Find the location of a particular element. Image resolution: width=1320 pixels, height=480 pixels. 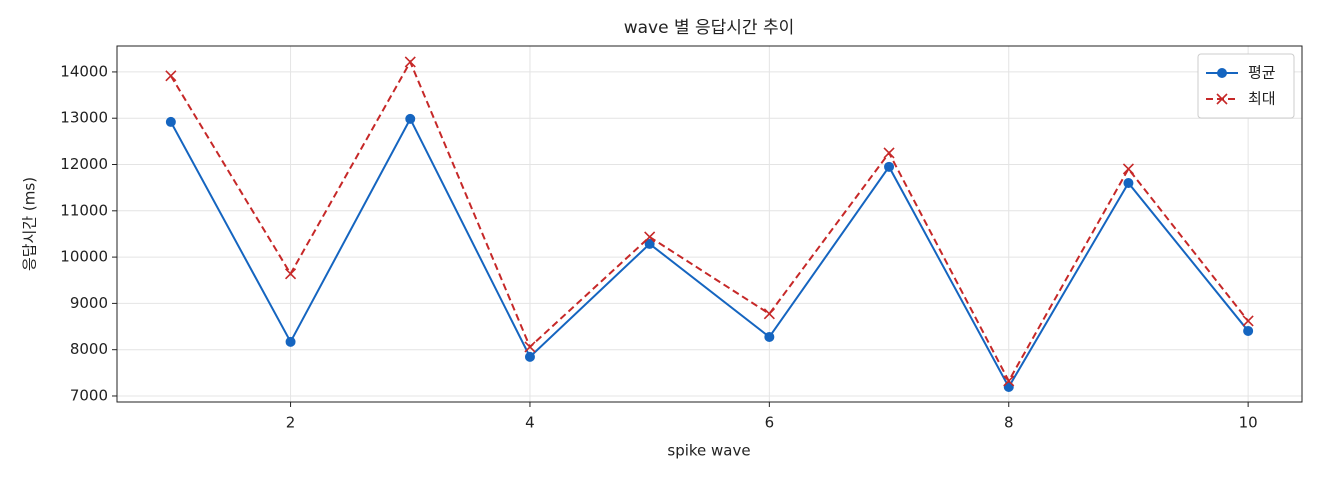

y-axis-label: 응답시간 (ms) is located at coordinates (30, 224).